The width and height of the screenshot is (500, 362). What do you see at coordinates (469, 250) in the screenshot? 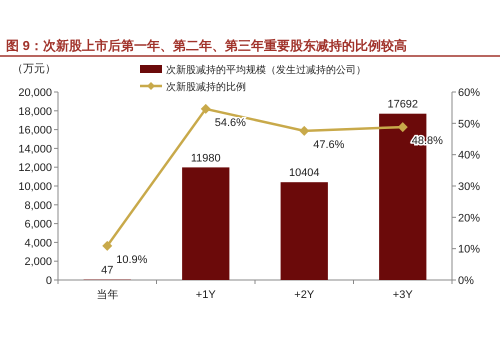
I see `y2-tick-label: 10%` at bounding box center [469, 250].